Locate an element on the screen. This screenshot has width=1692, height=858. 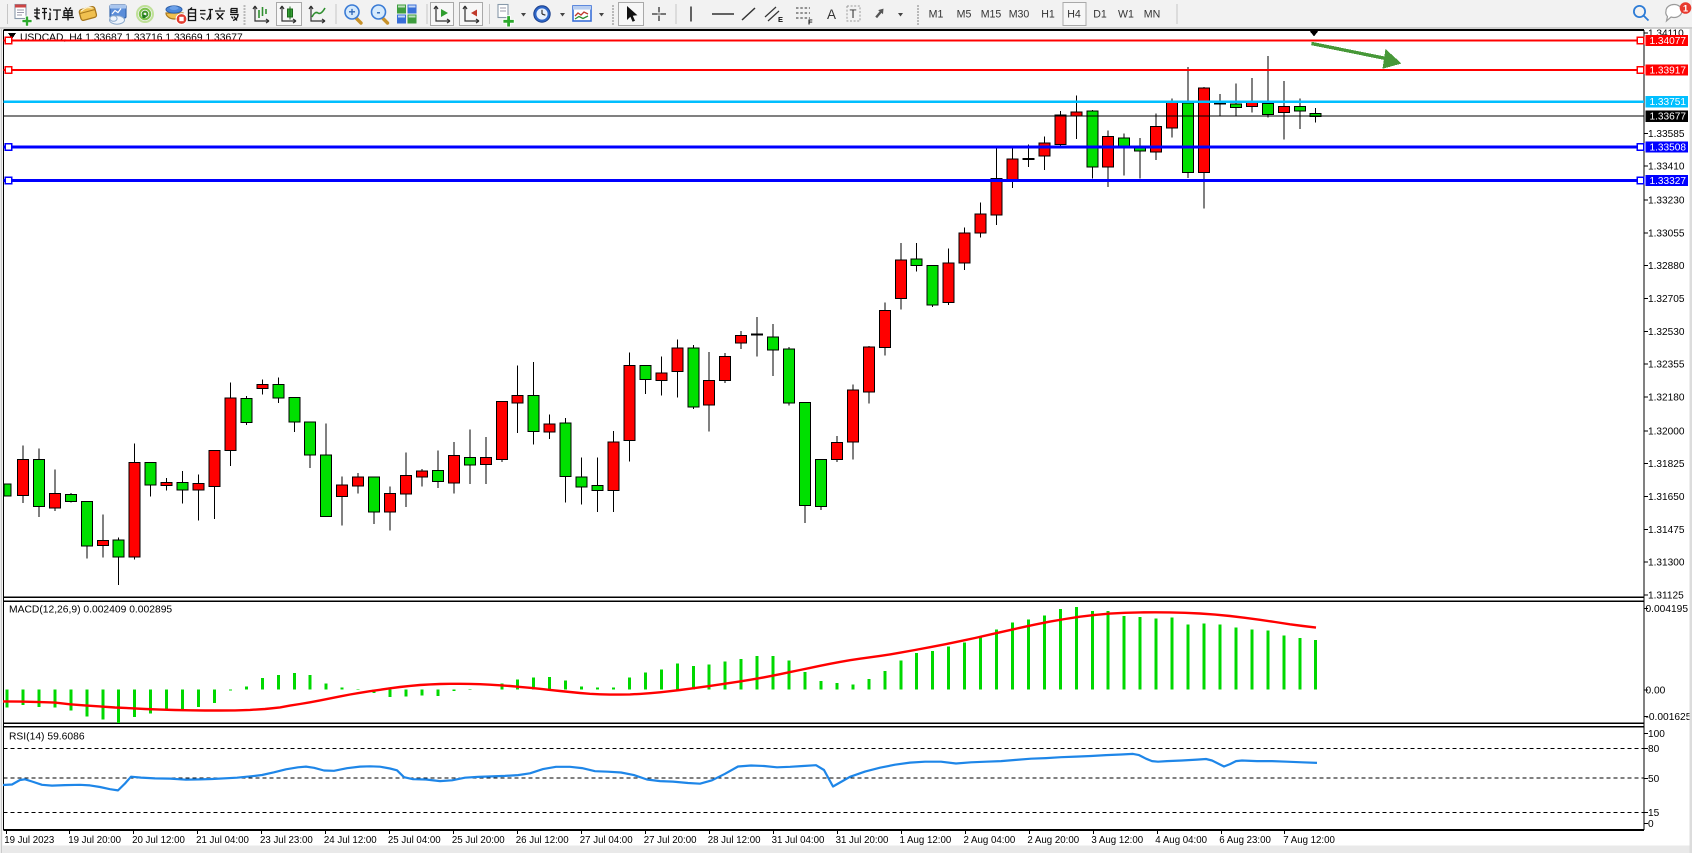
svg-text: 21 Jul 04:00 is located at coordinates (222, 840).